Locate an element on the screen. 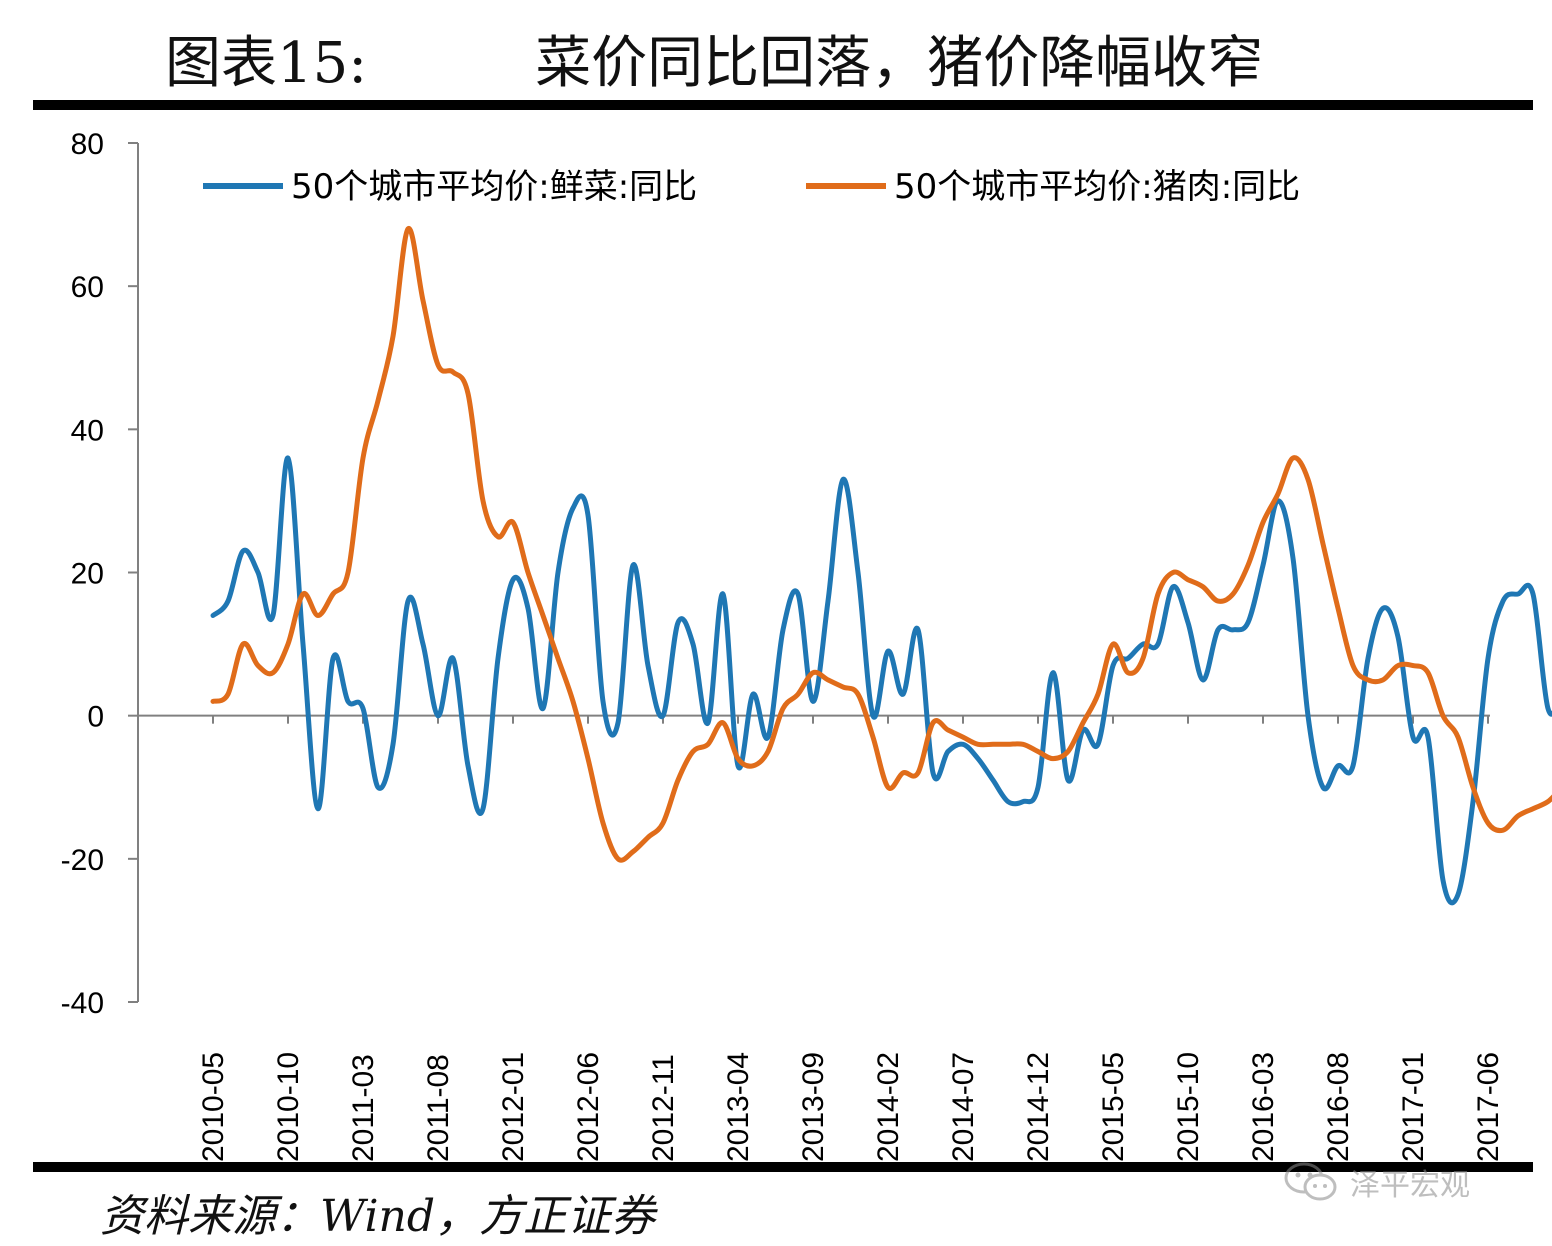 Image resolution: width=1552 pixels, height=1246 pixels. y-tick-label: 60 is located at coordinates (87, 287).